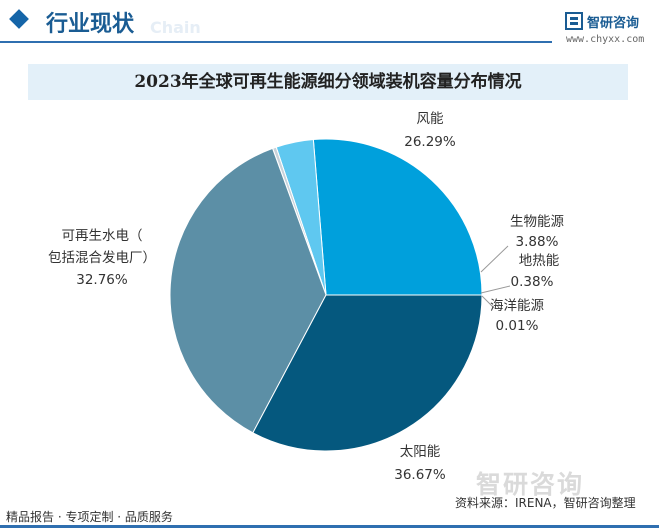  Describe the element at coordinates (530, 484) in the screenshot. I see `watermark: 智研咨询` at that location.